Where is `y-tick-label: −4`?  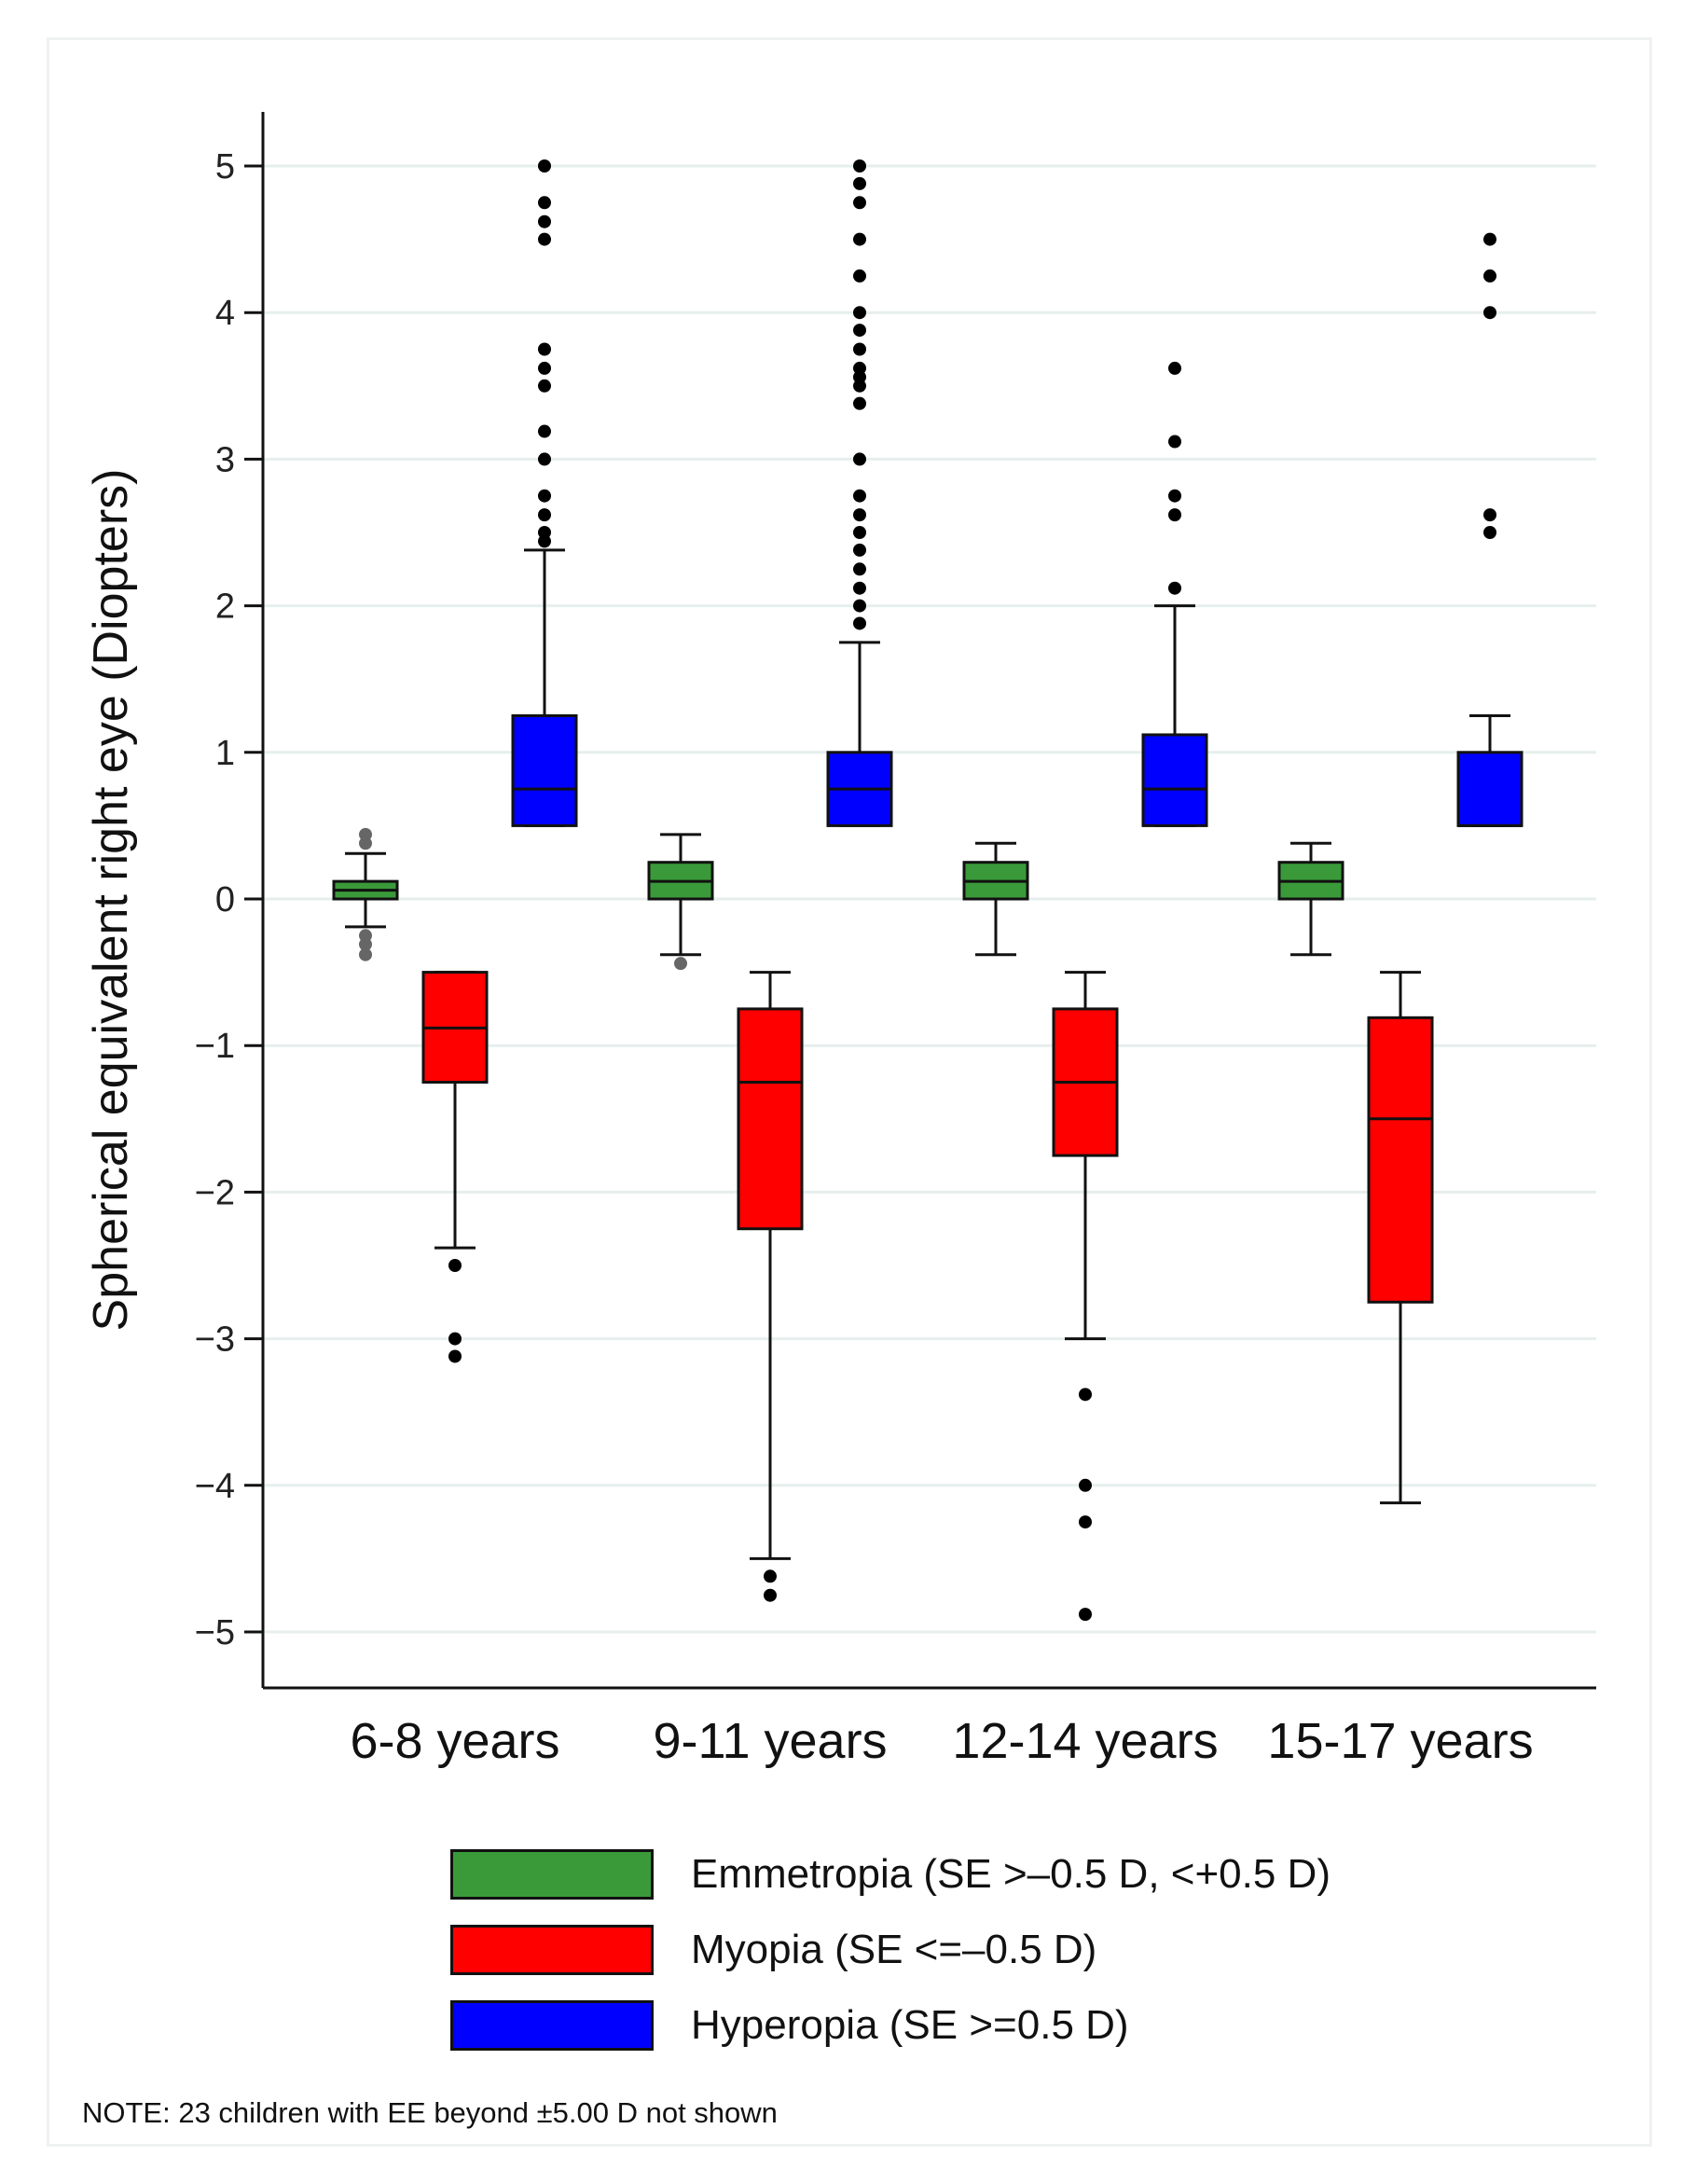 y-tick-label: −4 is located at coordinates (215, 1486).